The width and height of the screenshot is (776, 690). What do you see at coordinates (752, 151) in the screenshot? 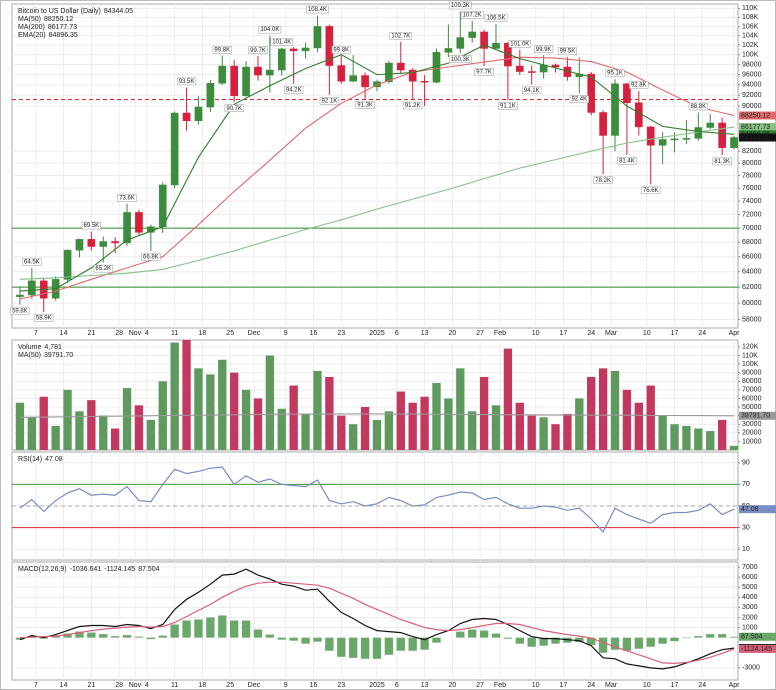
I see `y-tick-label: 82000` at bounding box center [752, 151].